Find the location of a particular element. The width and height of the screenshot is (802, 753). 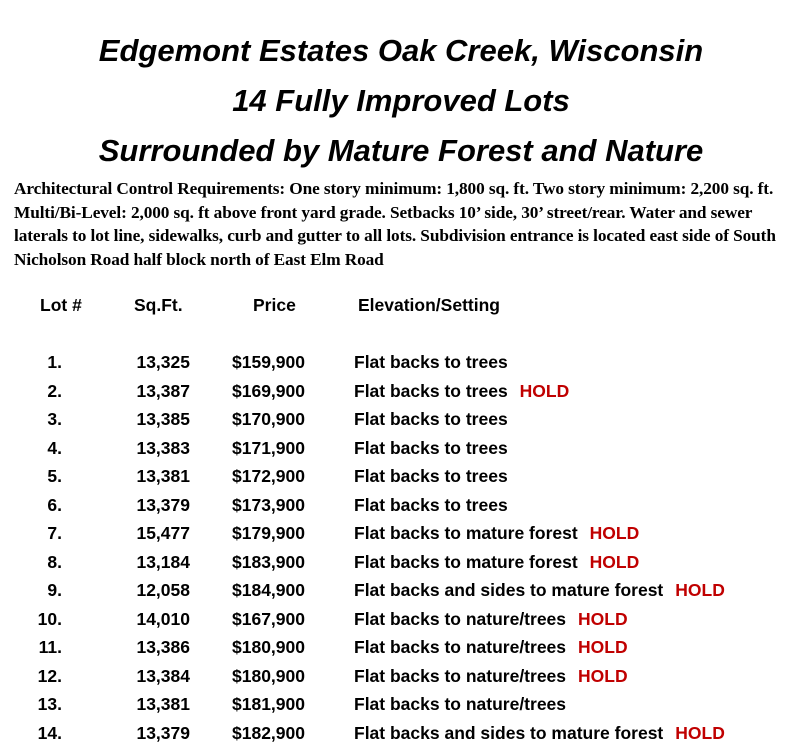

table-row: 1. 13,325 $159,900 Flat backs to trees is located at coordinates (401, 366).